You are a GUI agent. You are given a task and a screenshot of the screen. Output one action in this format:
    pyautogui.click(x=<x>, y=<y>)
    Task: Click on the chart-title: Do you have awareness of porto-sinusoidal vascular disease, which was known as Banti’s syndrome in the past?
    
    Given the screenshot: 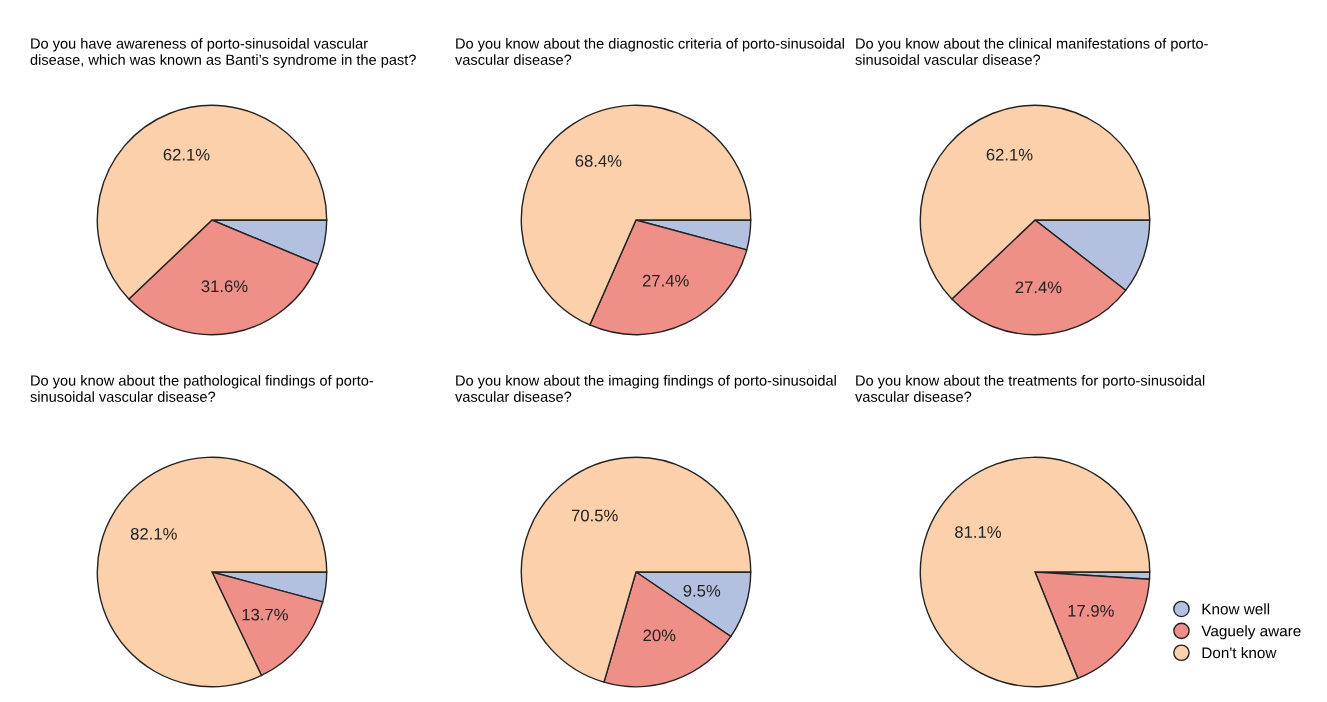 What is the action you would take?
    pyautogui.click(x=223, y=53)
    